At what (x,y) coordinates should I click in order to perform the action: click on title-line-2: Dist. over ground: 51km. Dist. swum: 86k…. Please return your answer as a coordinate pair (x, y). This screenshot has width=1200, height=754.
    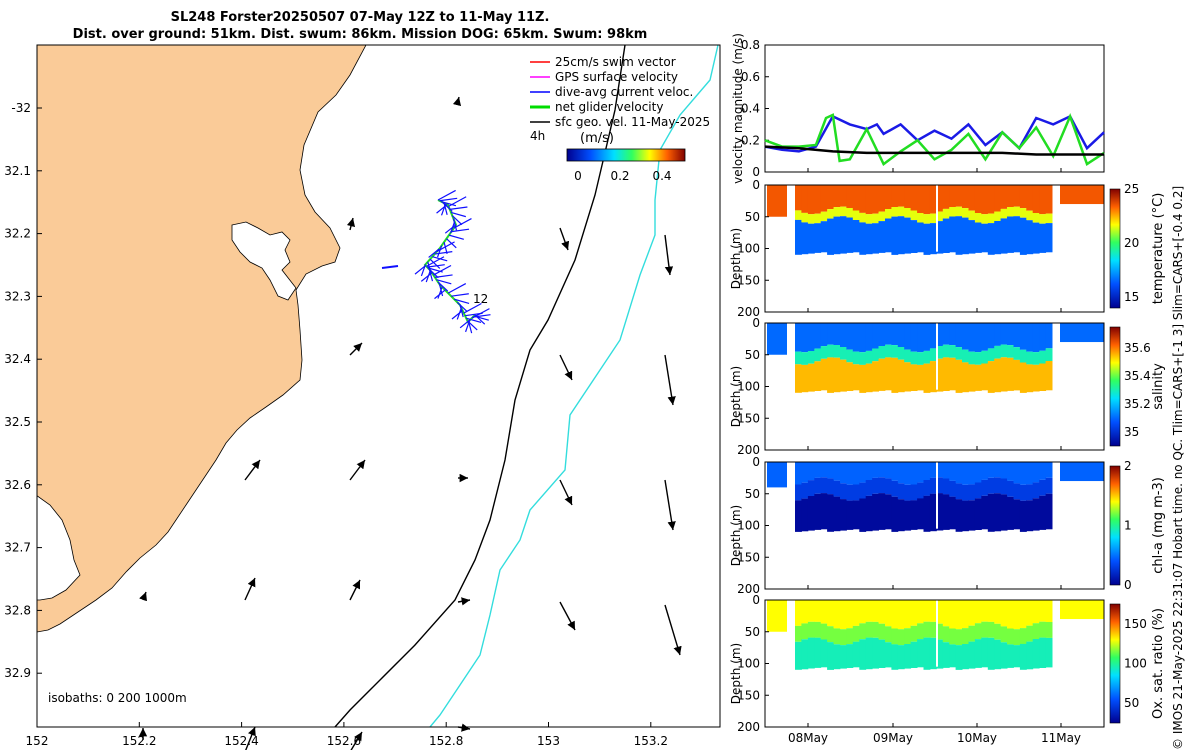
    Looking at the image, I should click on (360, 34).